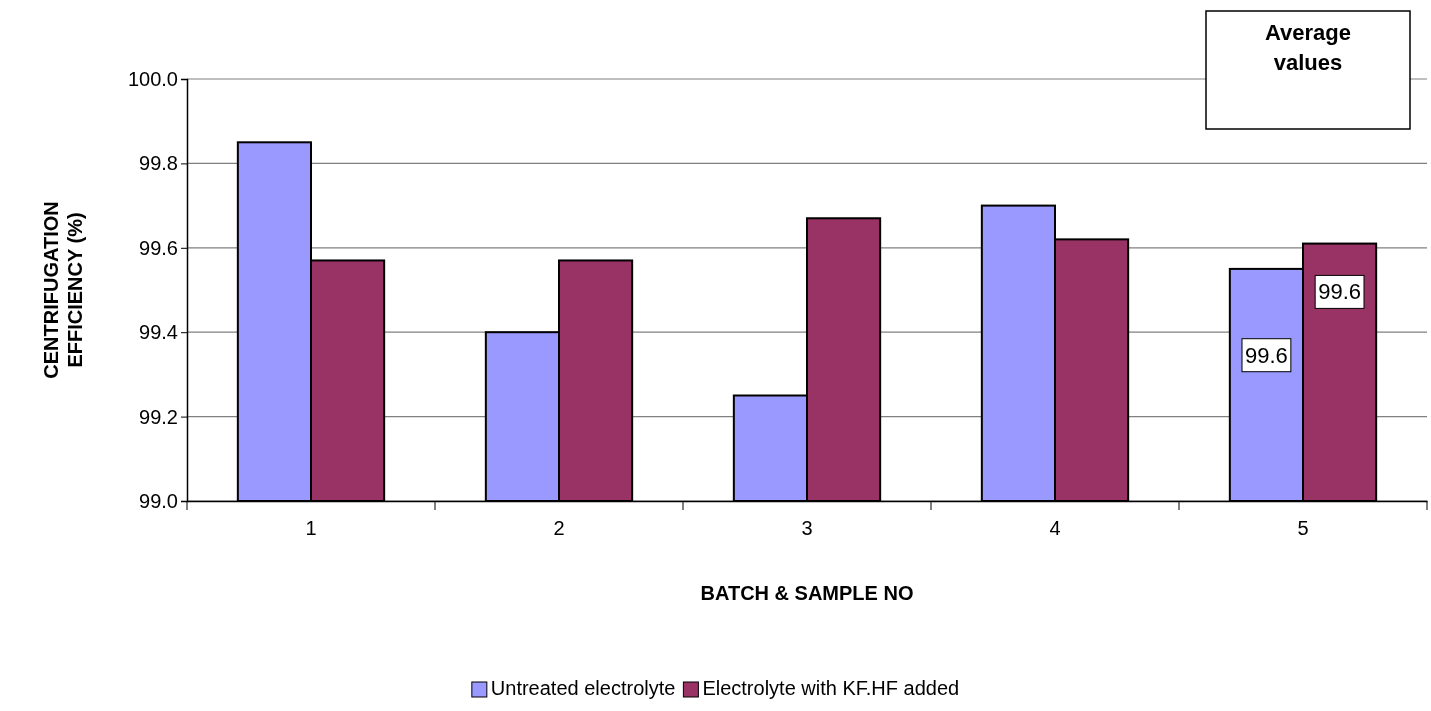 The width and height of the screenshot is (1431, 711). Describe the element at coordinates (583, 688) in the screenshot. I see `legend-label: Untreated electrolyte` at that location.